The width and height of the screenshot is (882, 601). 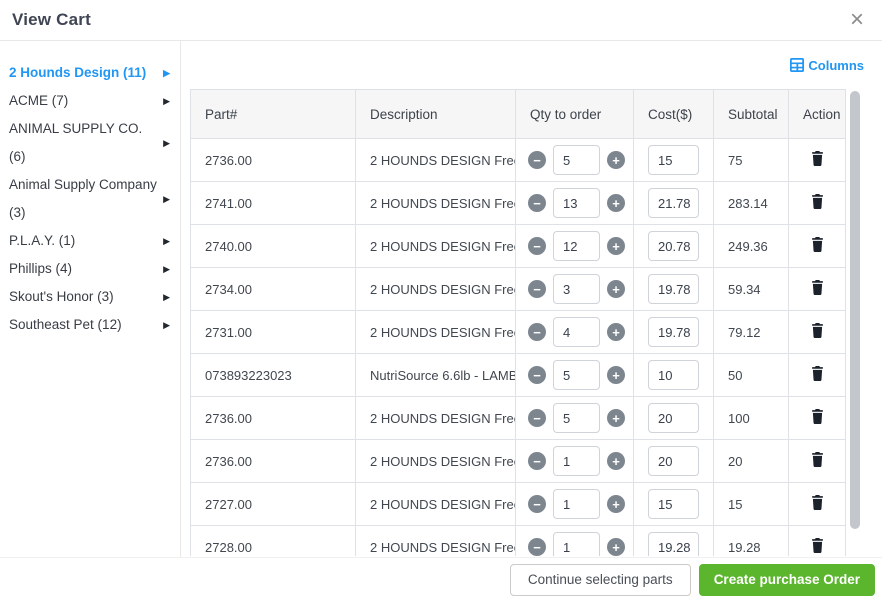 I want to click on sidebar-item-0: 2 Hounds Design (11) ▶, so click(x=90, y=73).